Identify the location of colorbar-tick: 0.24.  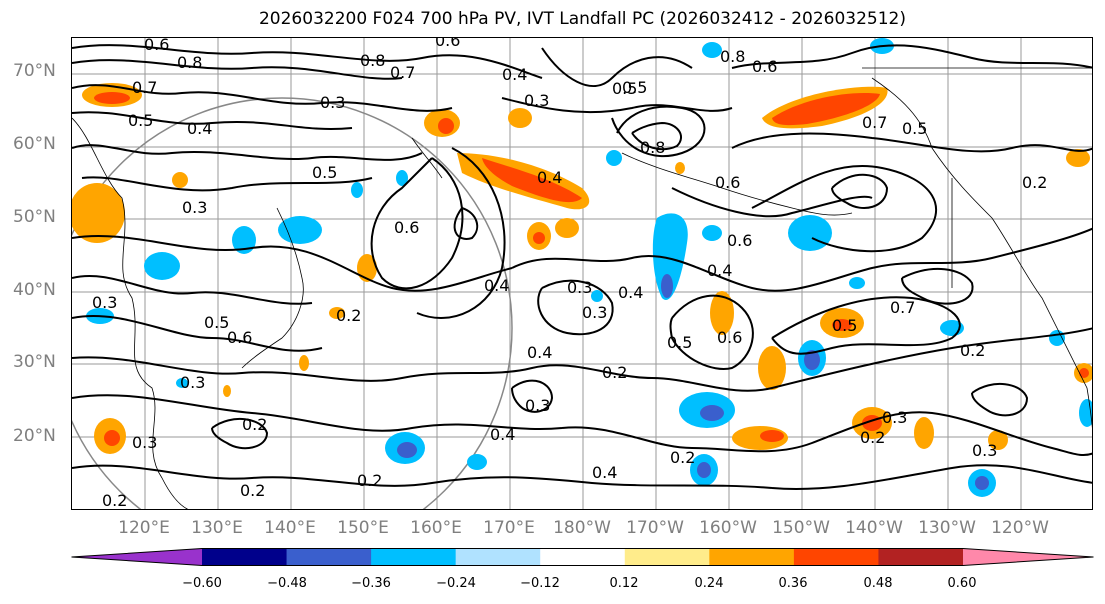
(709, 583).